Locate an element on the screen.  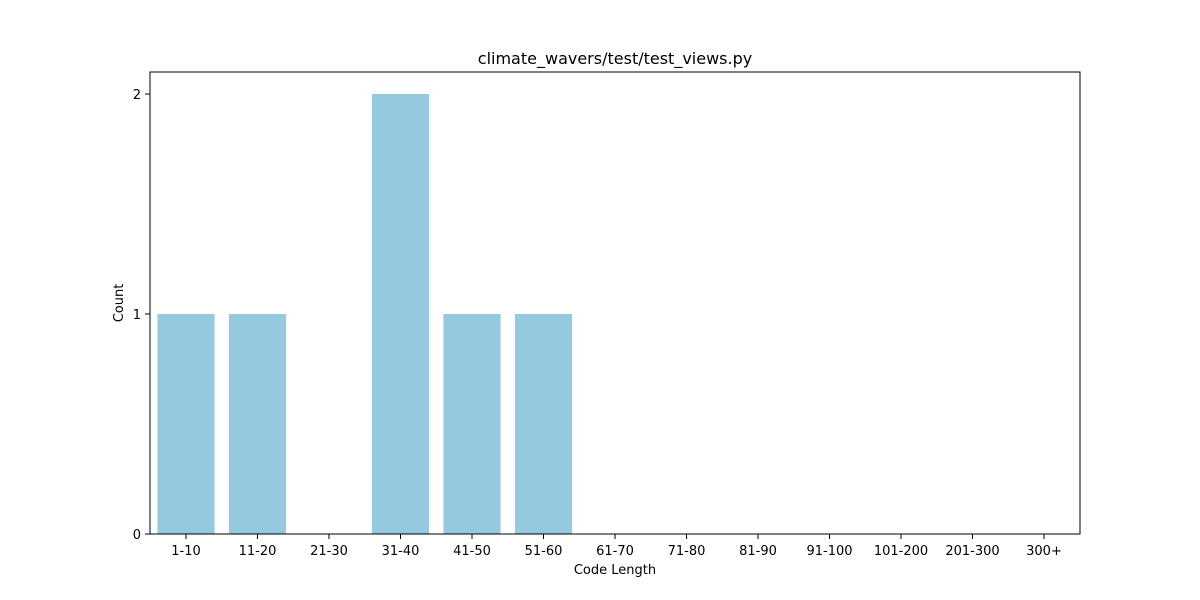
x-tick-label: 81-90 is located at coordinates (758, 551).